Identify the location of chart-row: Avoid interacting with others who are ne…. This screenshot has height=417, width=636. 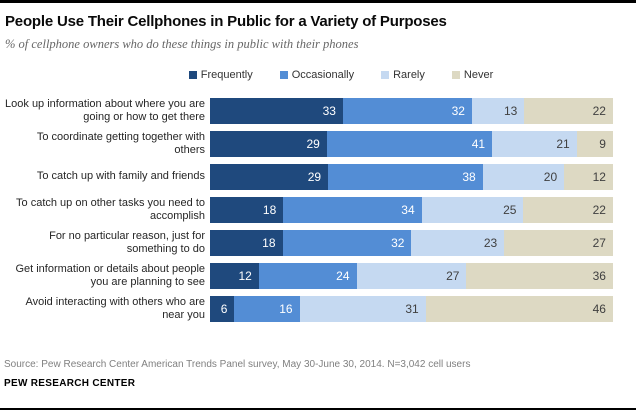
(309, 308).